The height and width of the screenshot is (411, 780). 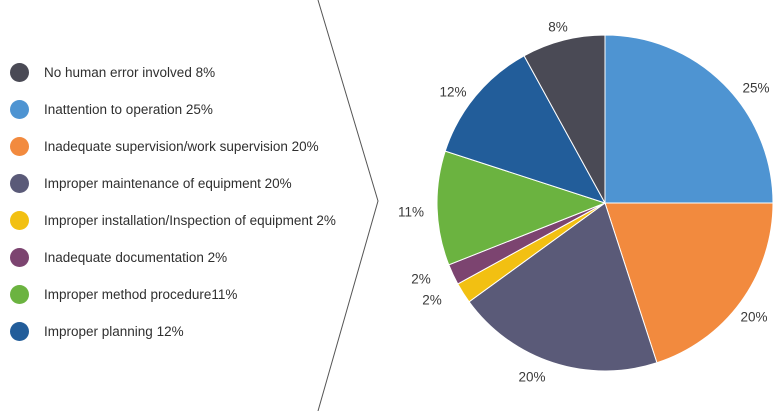 What do you see at coordinates (136, 257) in the screenshot?
I see `legend-label: Inadequate documentation 2%` at bounding box center [136, 257].